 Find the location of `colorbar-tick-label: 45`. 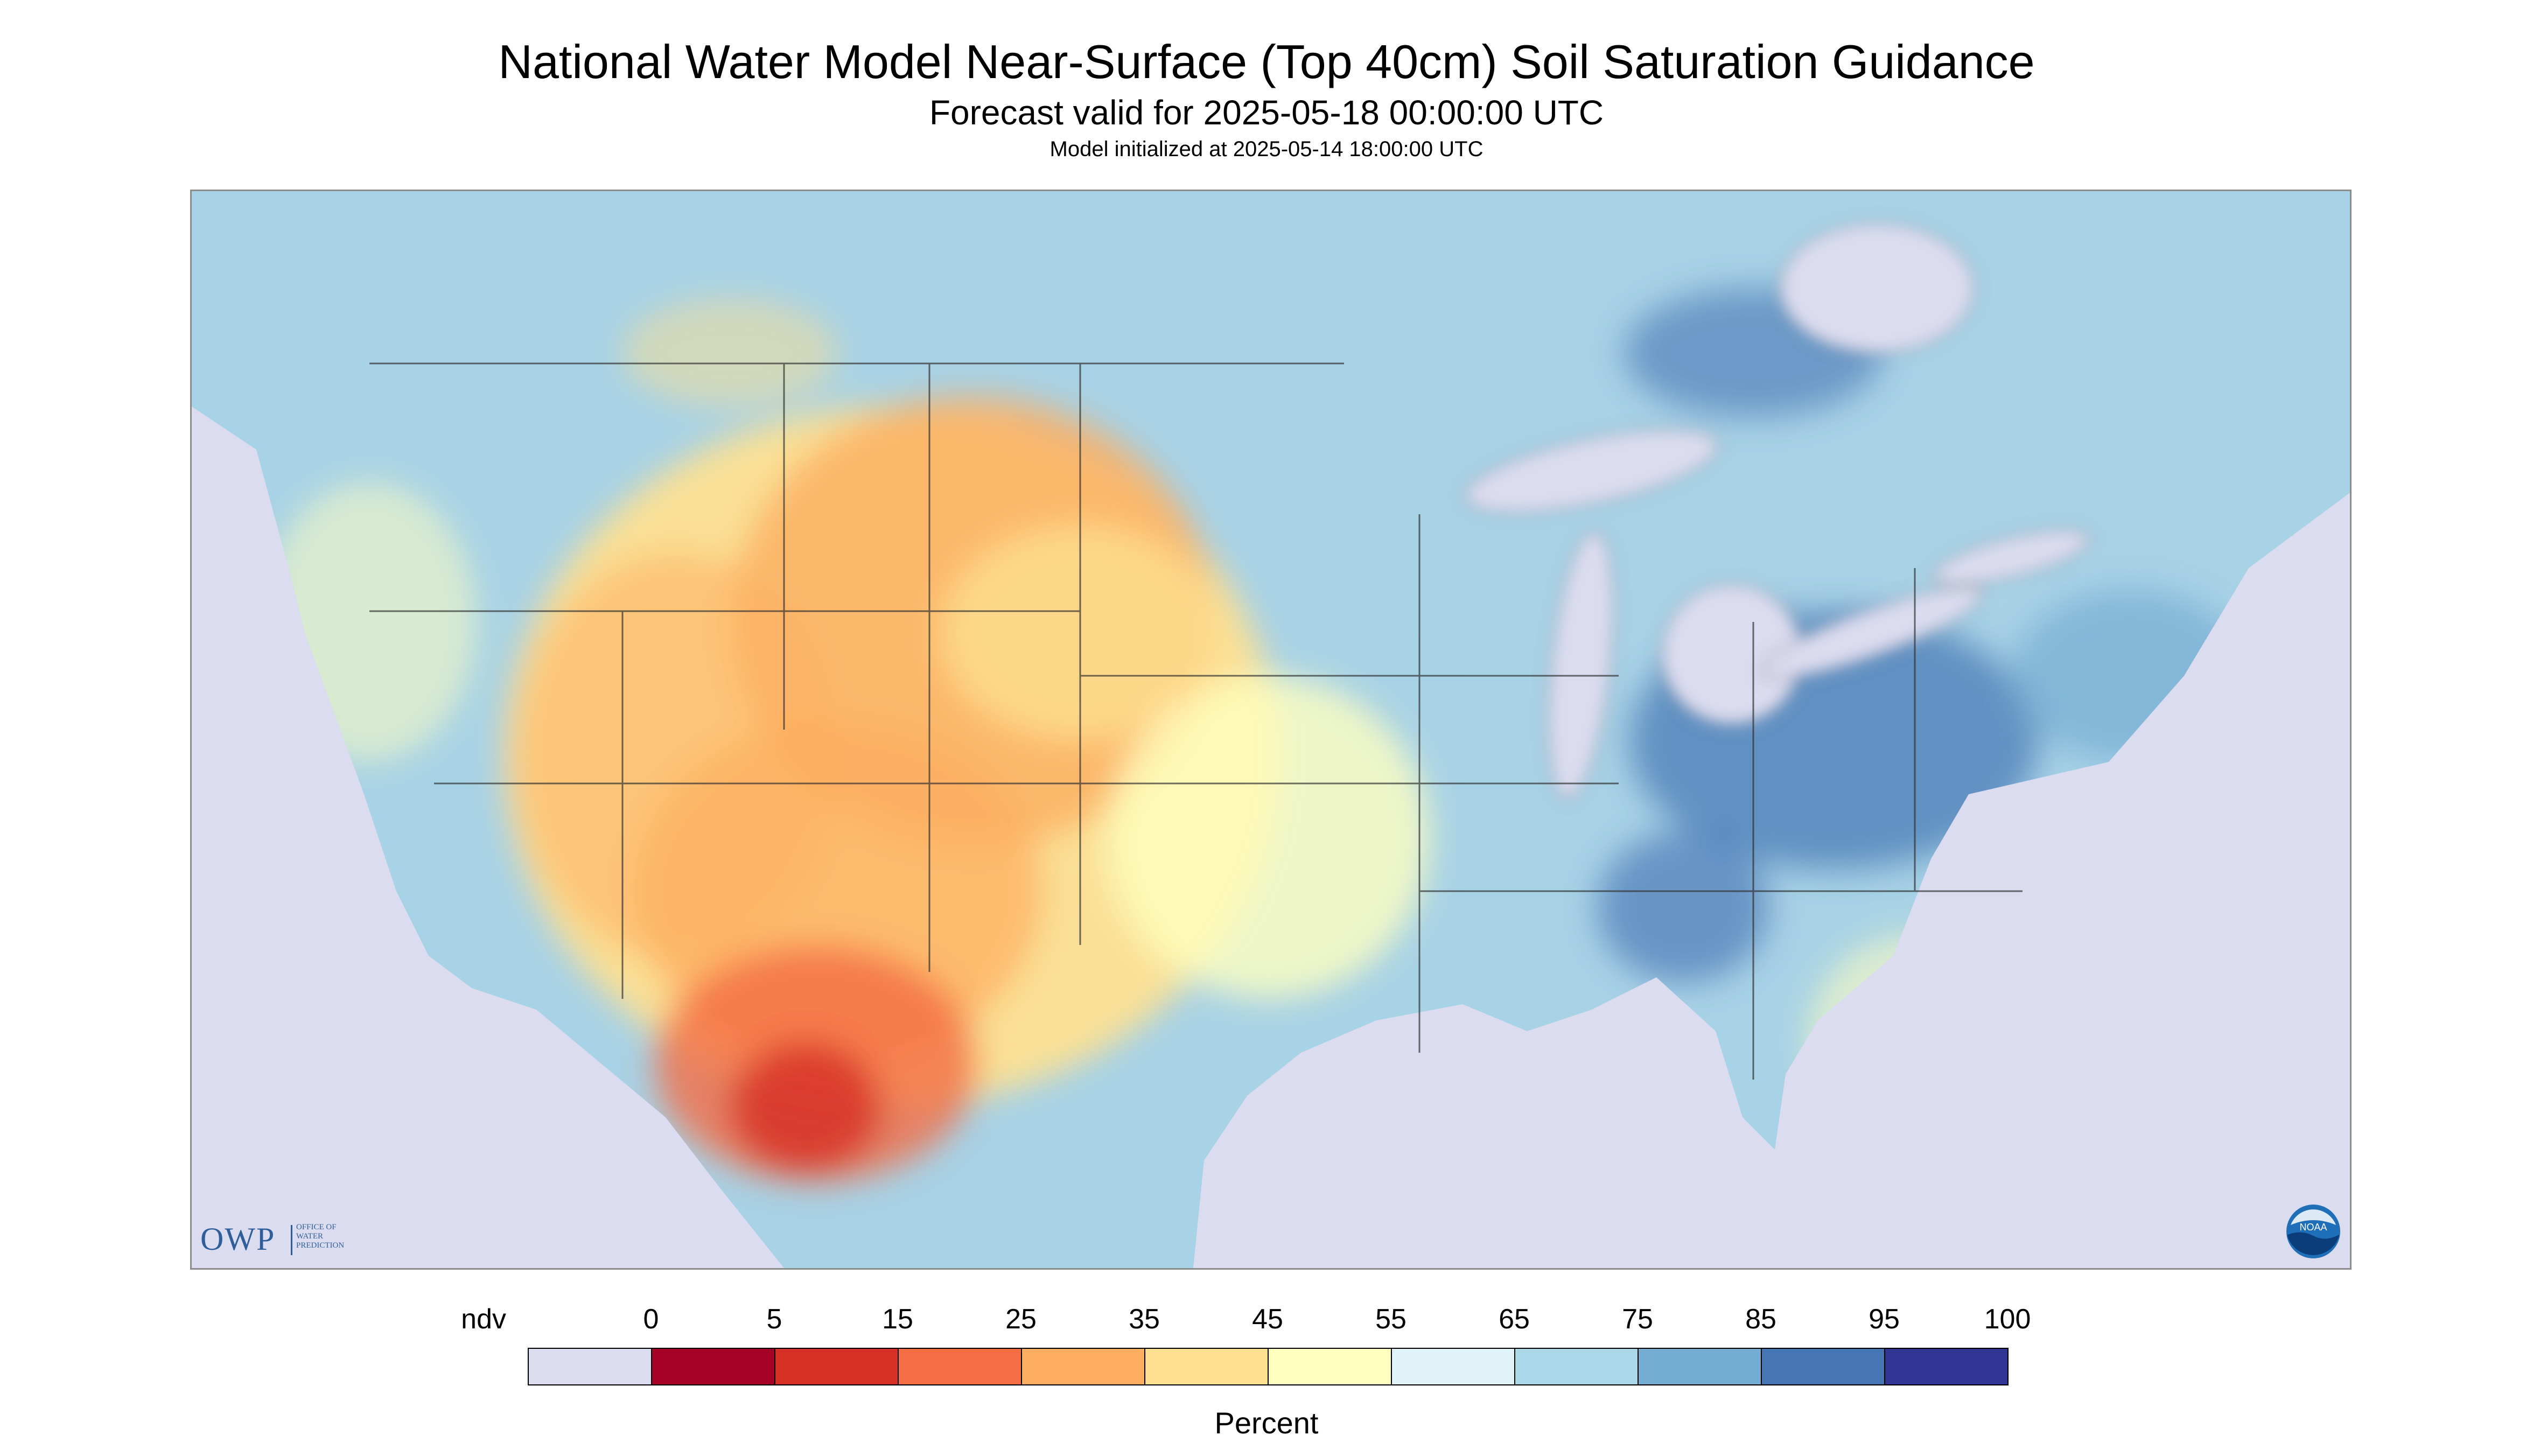

colorbar-tick-label: 45 is located at coordinates (1267, 1319).